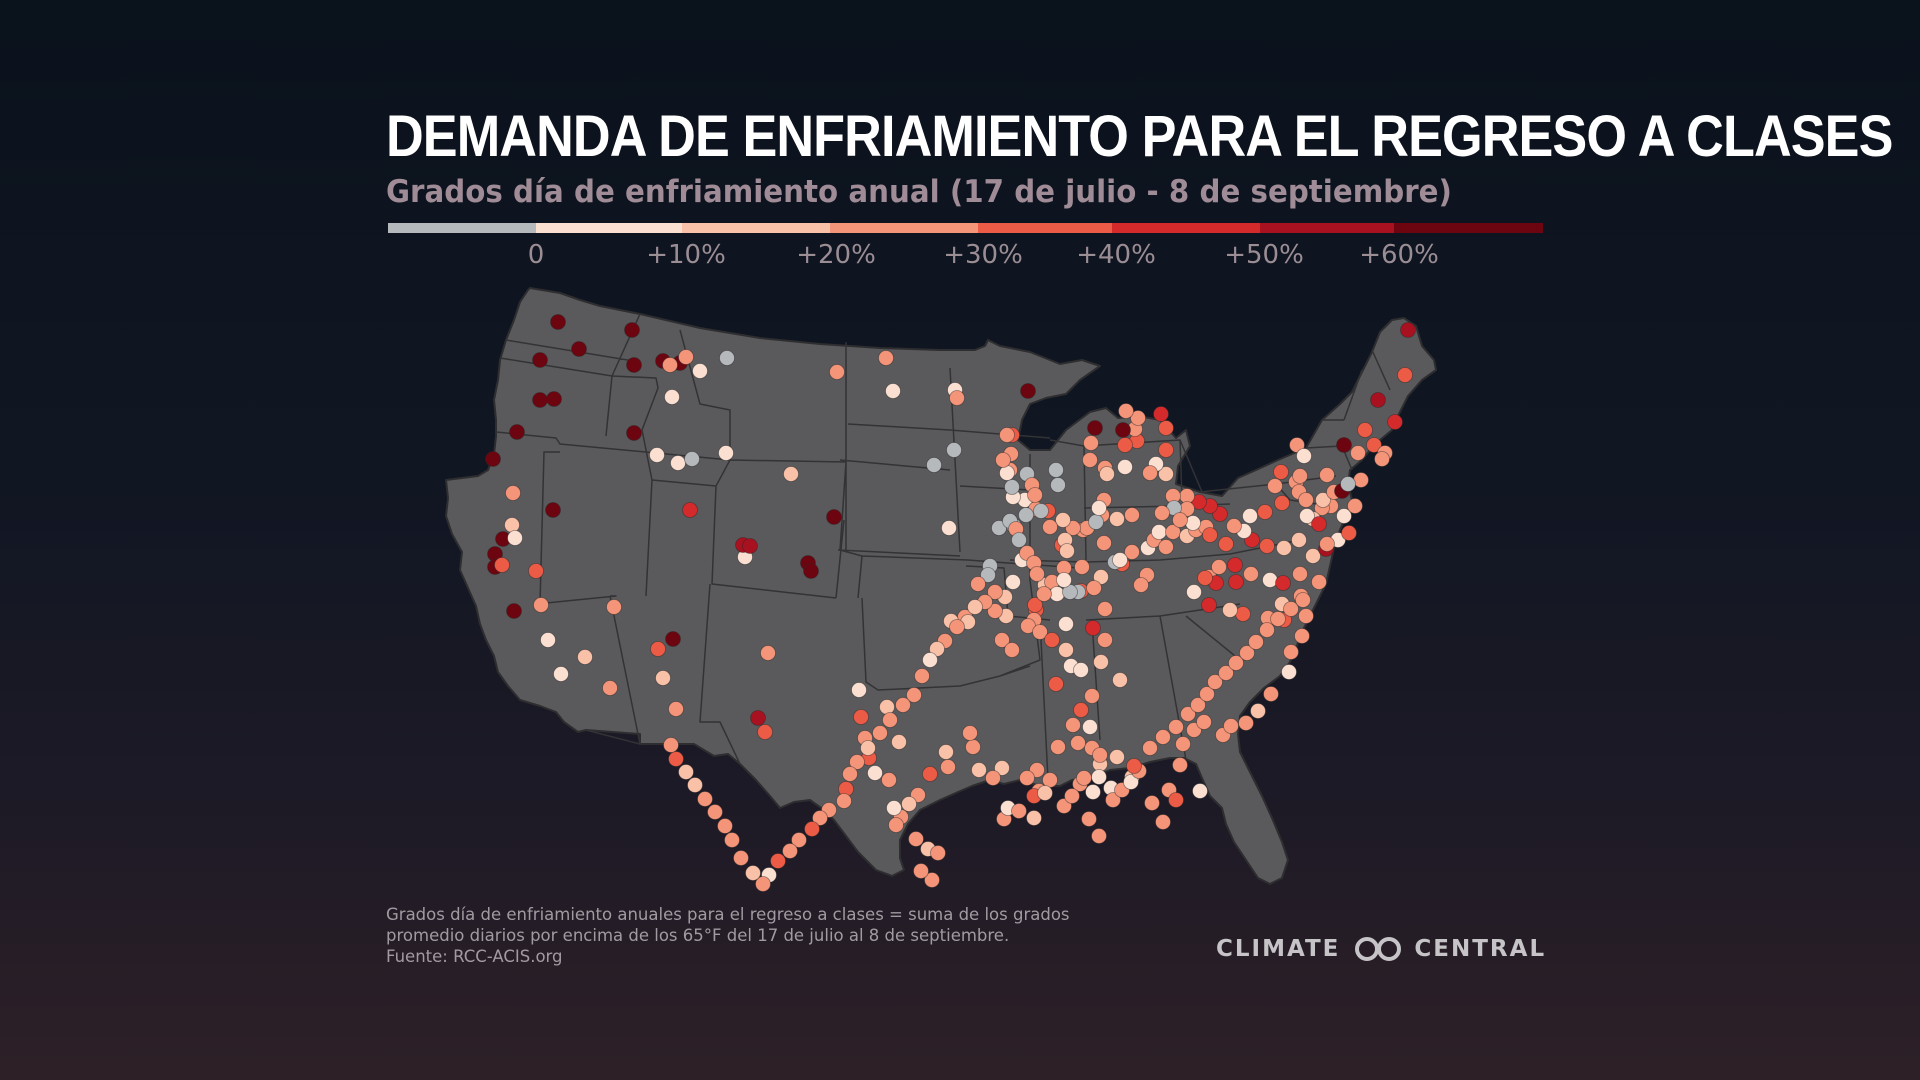  What do you see at coordinates (983, 255) in the screenshot?
I see `legend-label-30: +30%` at bounding box center [983, 255].